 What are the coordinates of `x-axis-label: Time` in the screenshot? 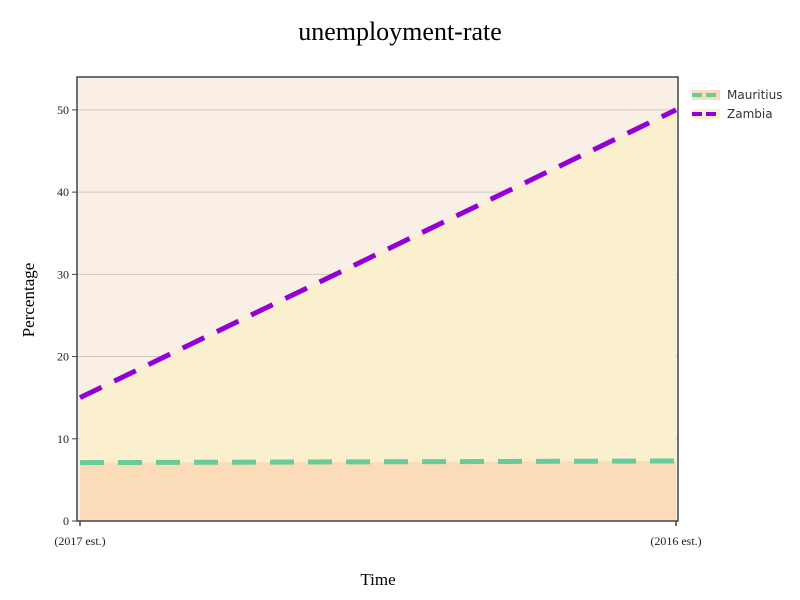 It's located at (377, 579).